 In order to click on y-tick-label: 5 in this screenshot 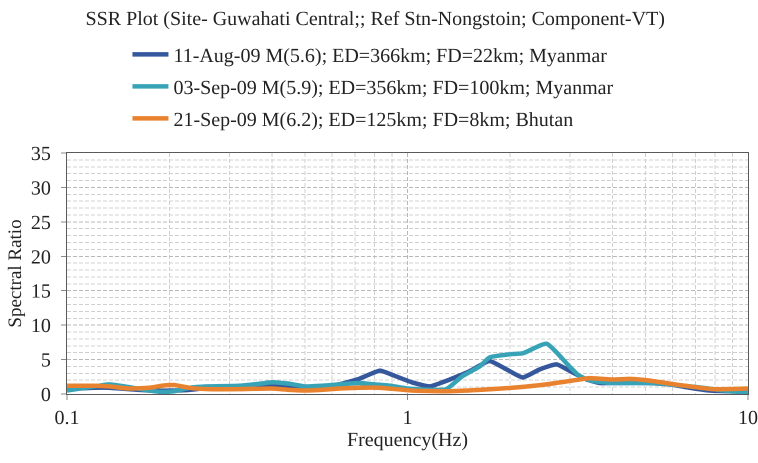, I will do `click(45, 361)`.